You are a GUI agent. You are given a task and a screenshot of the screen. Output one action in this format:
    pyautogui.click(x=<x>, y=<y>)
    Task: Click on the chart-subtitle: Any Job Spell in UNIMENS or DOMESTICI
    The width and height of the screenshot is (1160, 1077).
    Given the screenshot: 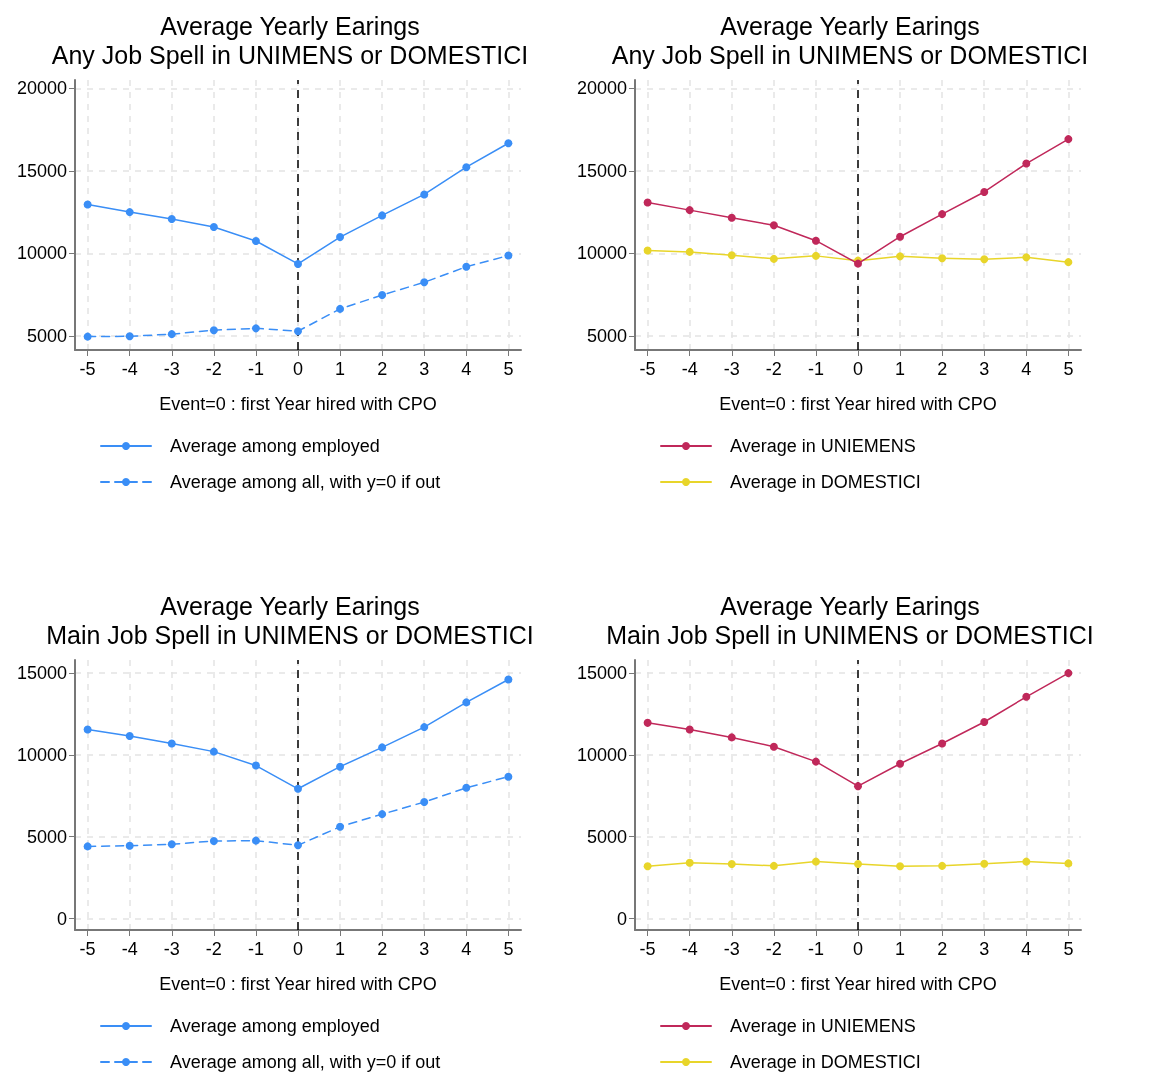 What is the action you would take?
    pyautogui.click(x=290, y=54)
    